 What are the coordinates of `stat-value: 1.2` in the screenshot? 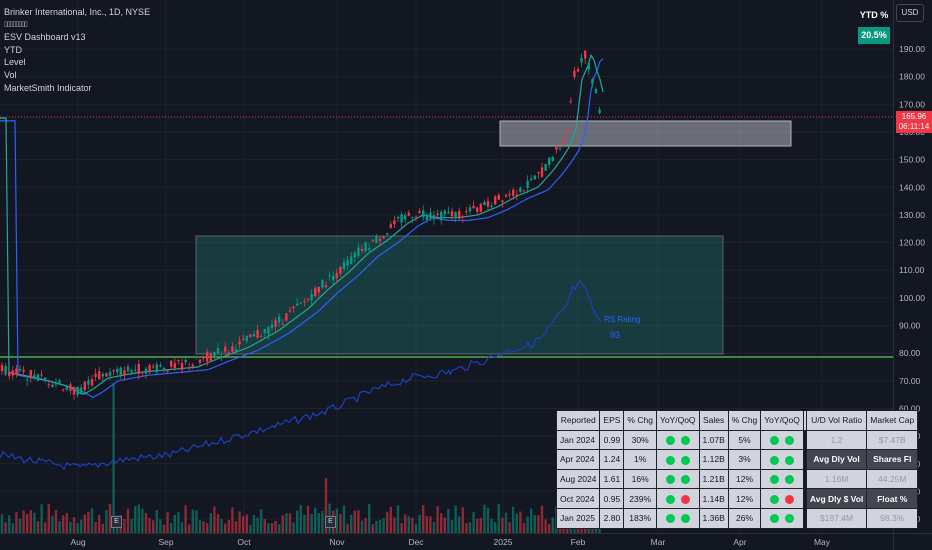 It's located at (836, 440).